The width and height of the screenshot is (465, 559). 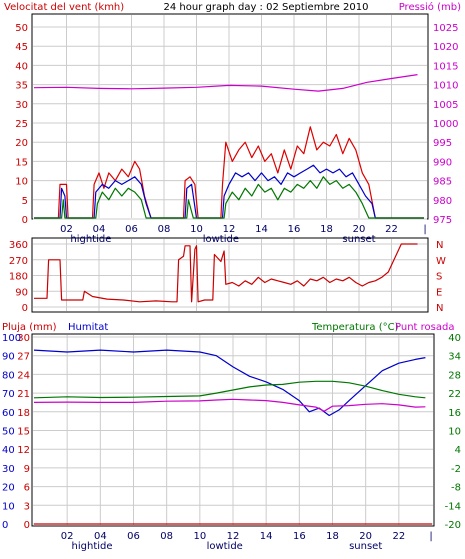 I want to click on y-left-tick-label: 15, so click(x=21, y=162).